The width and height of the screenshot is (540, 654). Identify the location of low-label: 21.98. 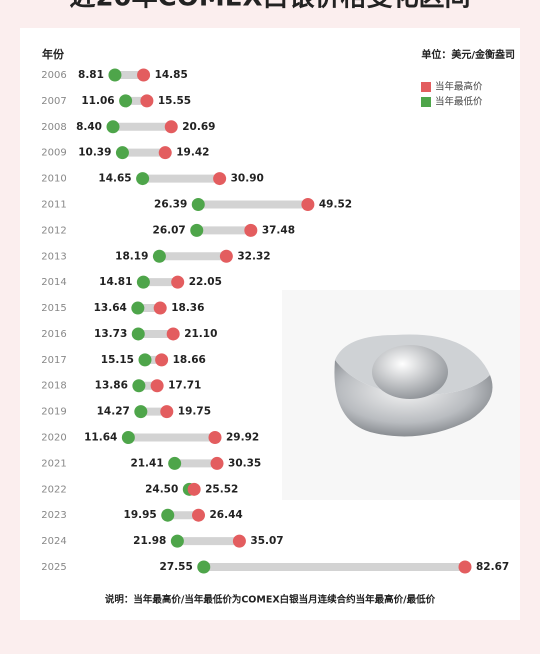
(149, 541).